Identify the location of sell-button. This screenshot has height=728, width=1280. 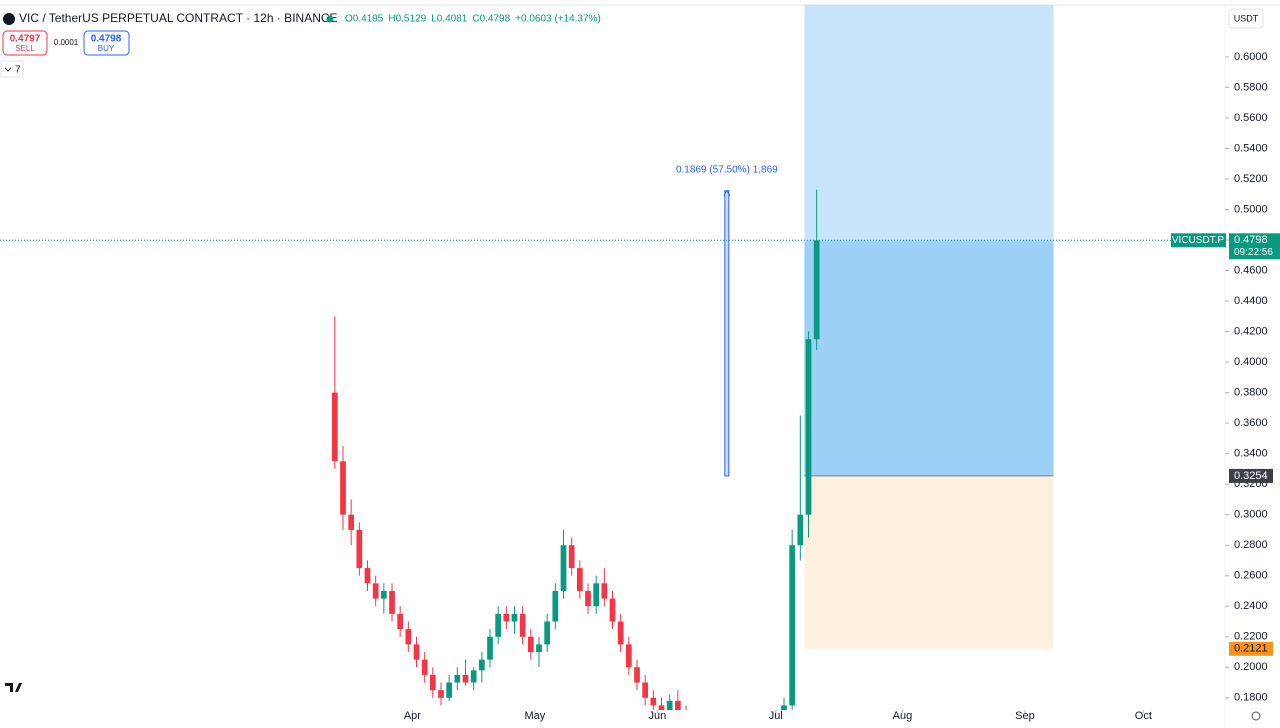
(25, 43).